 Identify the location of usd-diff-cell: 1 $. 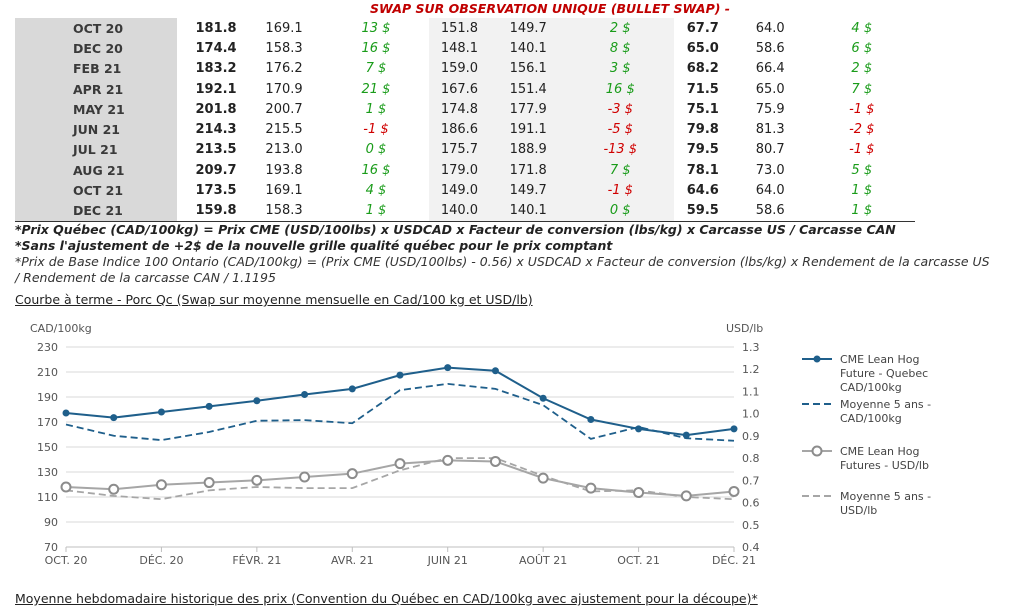
(862, 191).